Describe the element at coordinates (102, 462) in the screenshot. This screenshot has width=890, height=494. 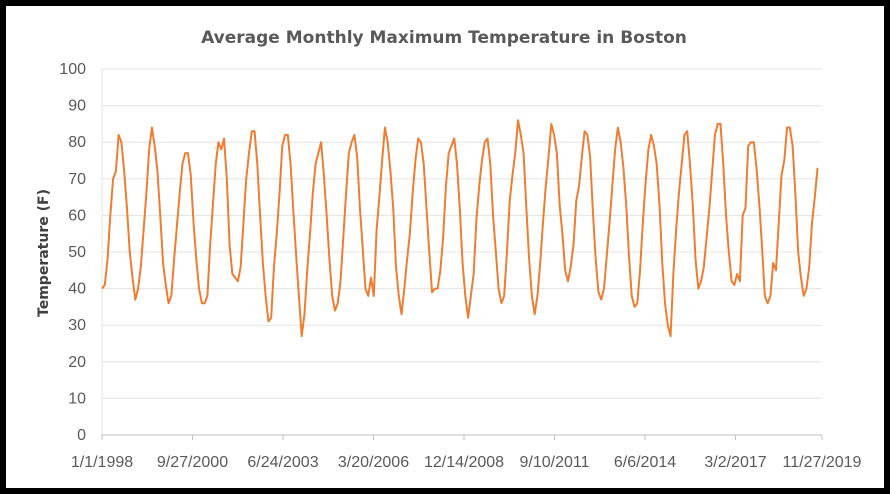
I see `x-tick-label: 1/1/1998` at that location.